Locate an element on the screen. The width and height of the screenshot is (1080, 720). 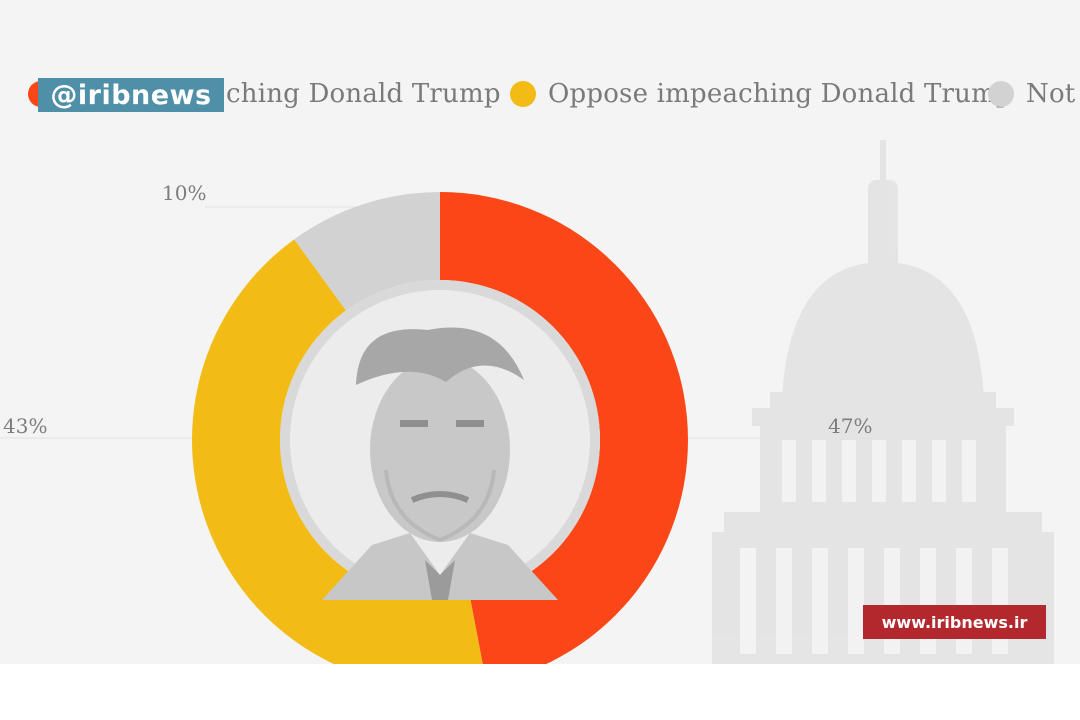
bottom-letterbox is located at coordinates (540, 692).